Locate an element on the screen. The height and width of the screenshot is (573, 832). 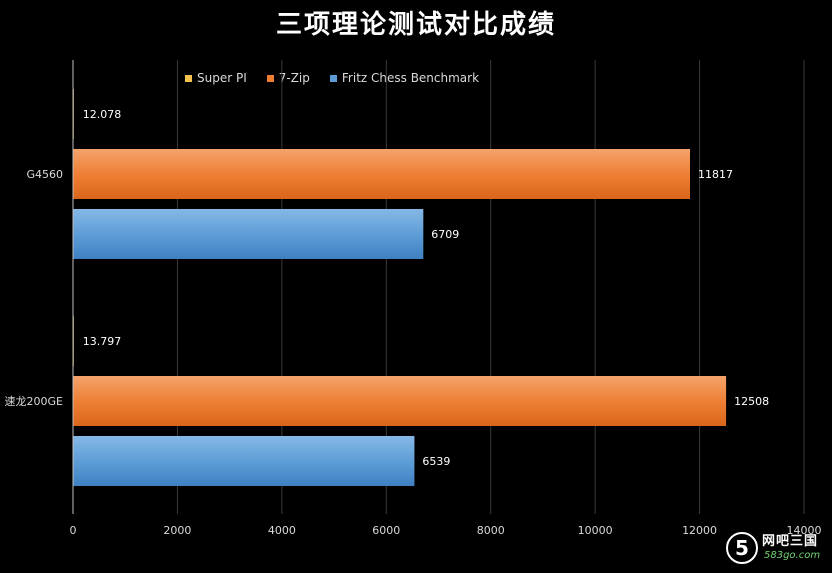
category-label-athlon-200ge: 速龙200GE is located at coordinates (34, 401).